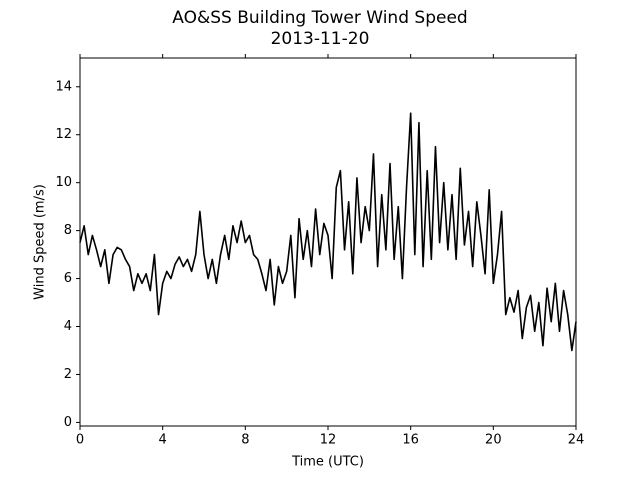 Image resolution: width=640 pixels, height=484 pixels. Describe the element at coordinates (68, 278) in the screenshot. I see `y-tick-label: 6` at that location.